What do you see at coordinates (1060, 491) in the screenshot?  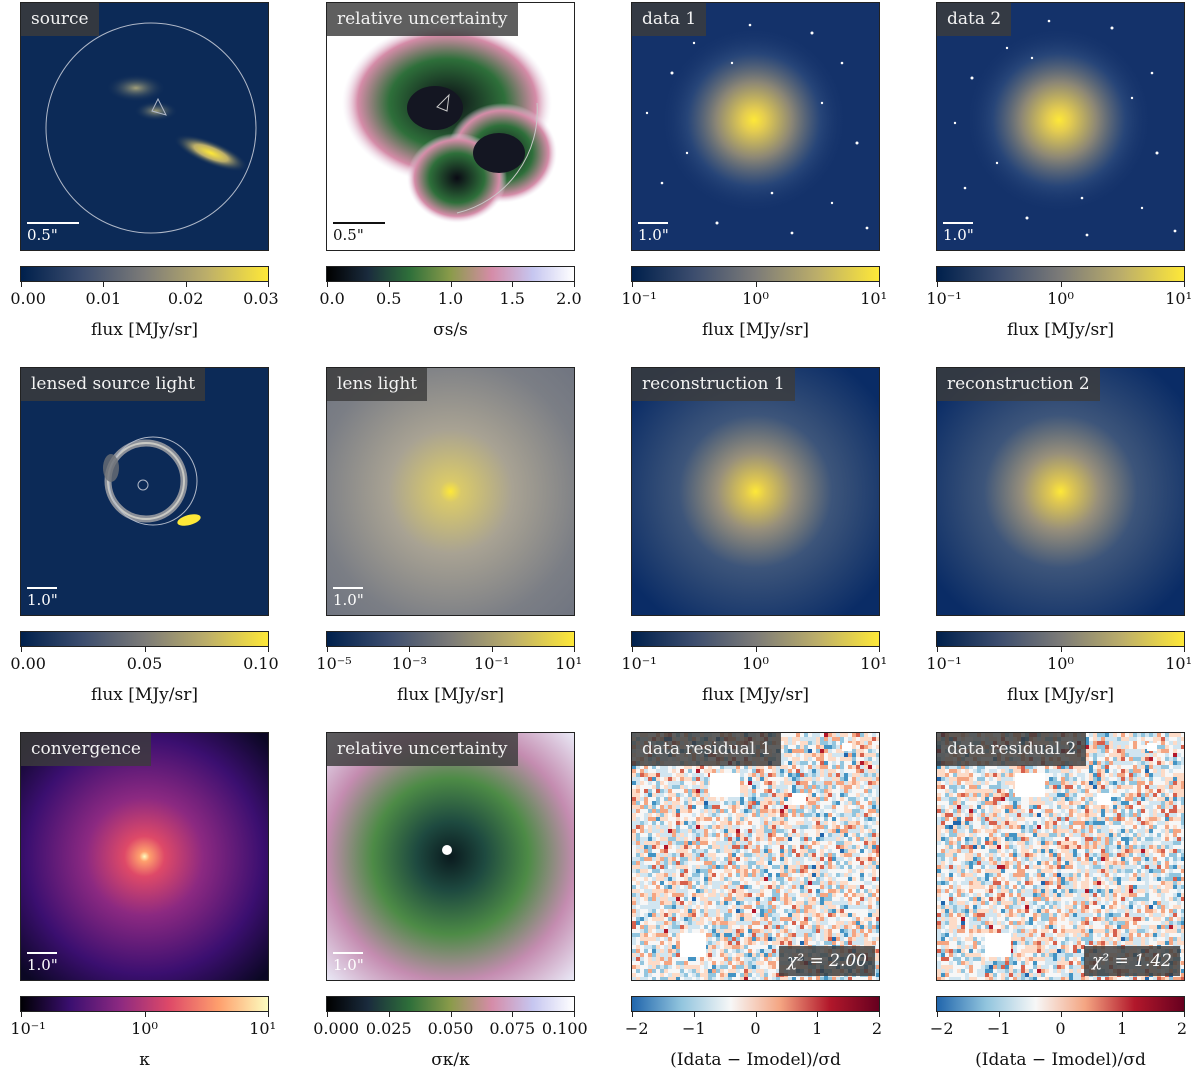 I see `reconstruction-2-image: reconstruction 2` at bounding box center [1060, 491].